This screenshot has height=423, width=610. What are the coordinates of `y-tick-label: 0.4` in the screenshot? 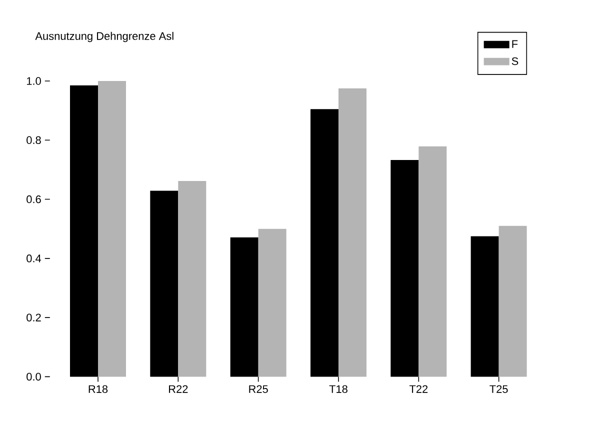 It's located at (34, 258).